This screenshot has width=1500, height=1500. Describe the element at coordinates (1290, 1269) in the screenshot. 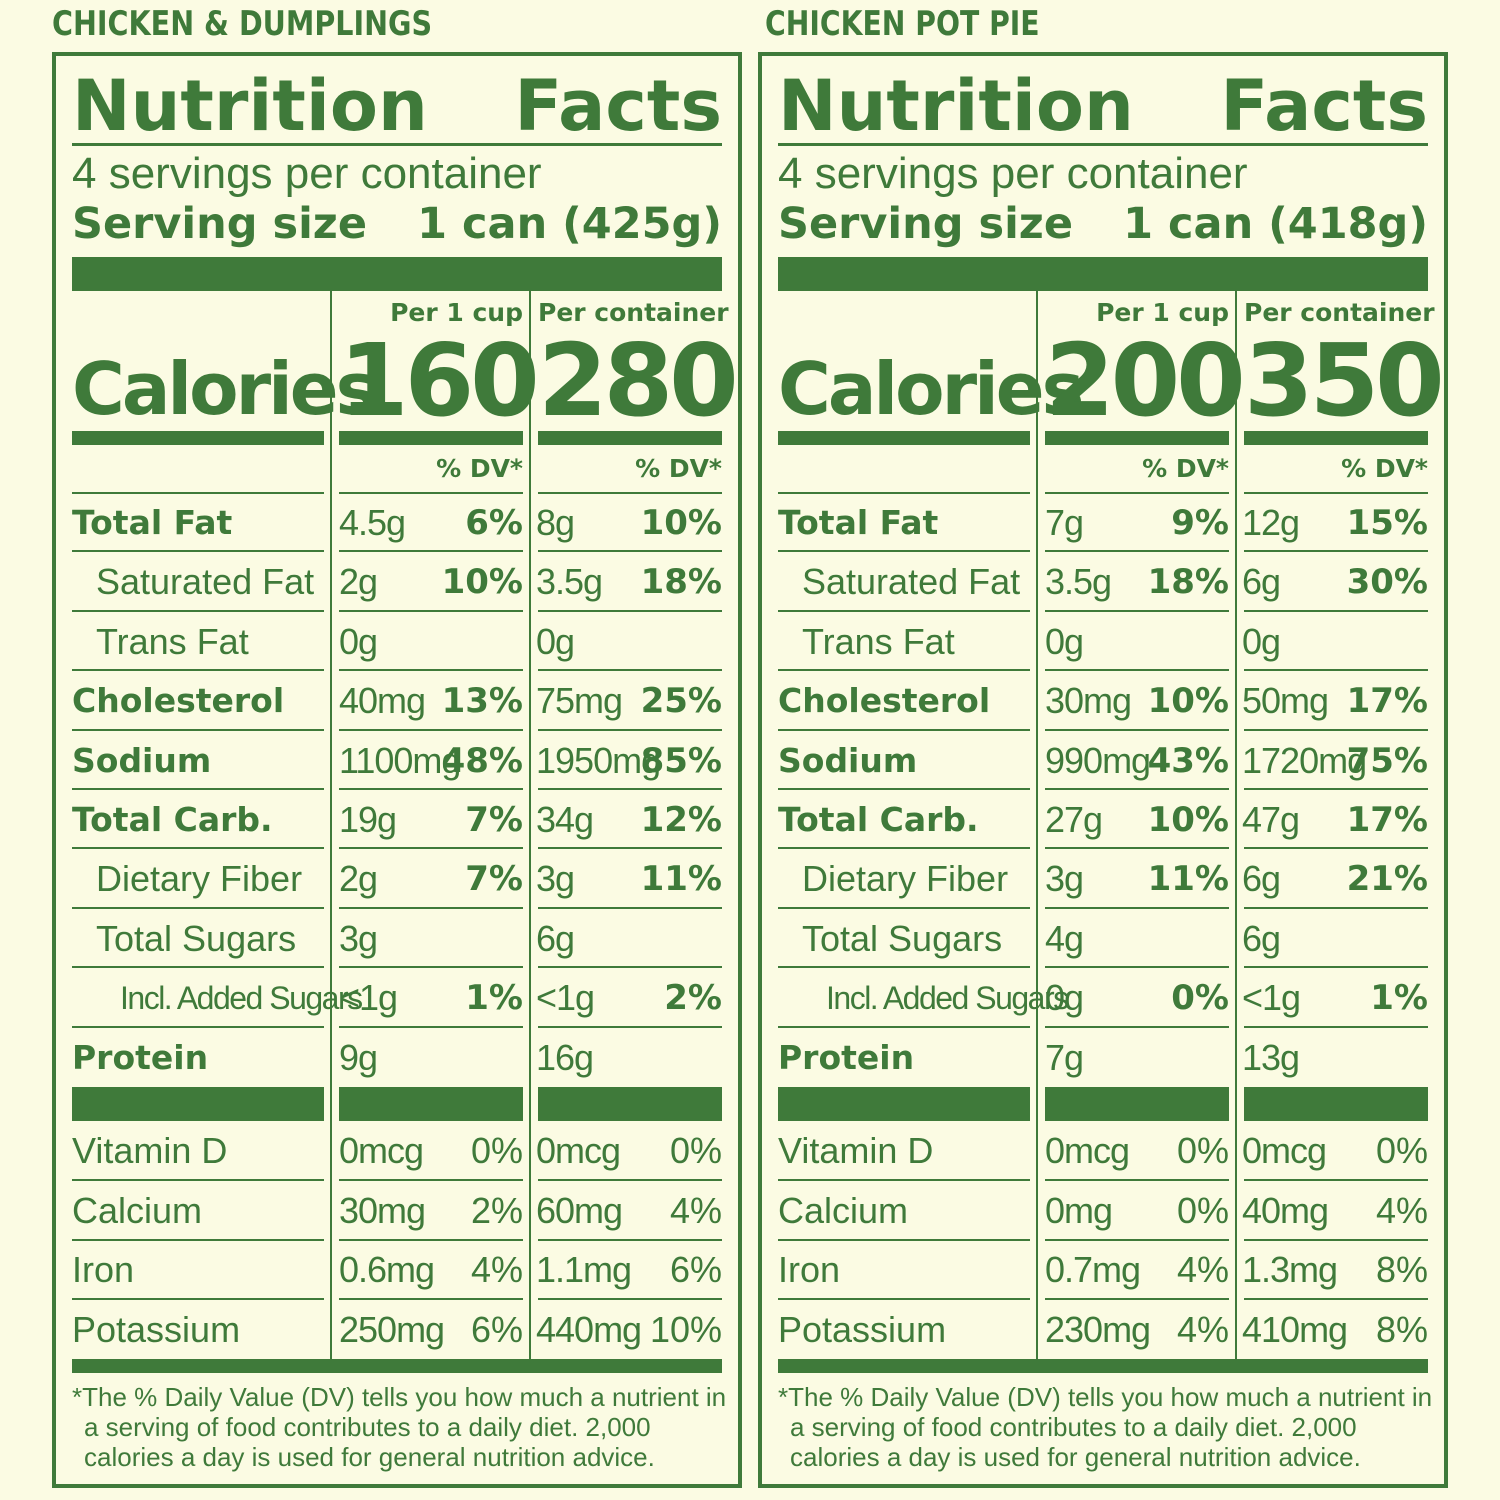

I see `vitamin-amount-per-container: 1.3mg` at that location.